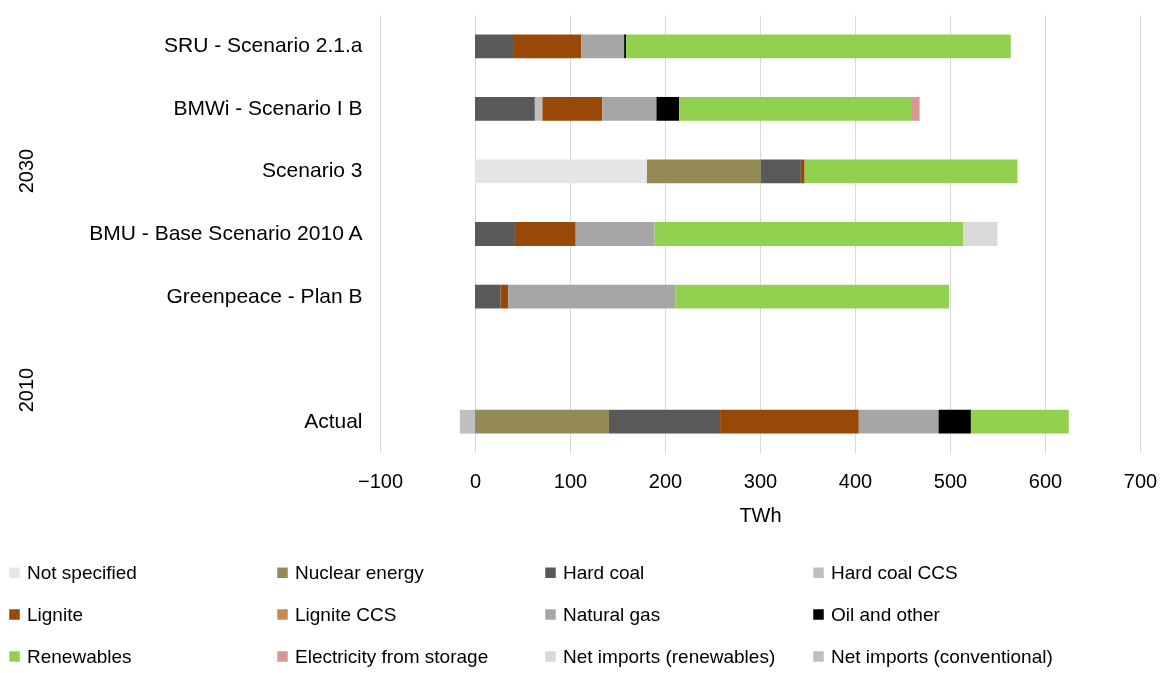 This screenshot has width=1163, height=673. Describe the element at coordinates (346, 614) in the screenshot. I see `legend-label: Lignite CCS` at that location.